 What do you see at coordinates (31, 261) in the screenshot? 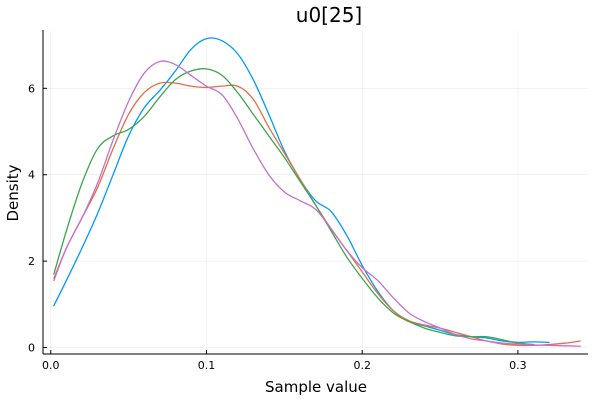
I see `y-tick-label: 2` at bounding box center [31, 261].